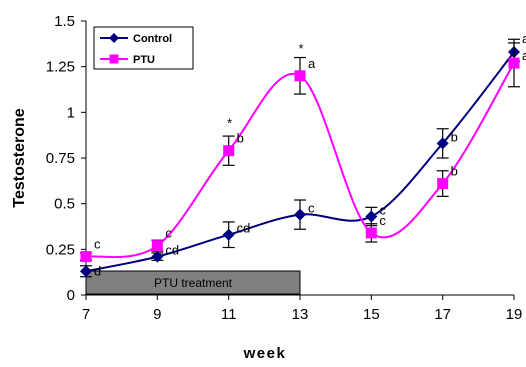 This screenshot has height=367, width=526. I want to click on treatment-label: PTU treatment, so click(193, 283).